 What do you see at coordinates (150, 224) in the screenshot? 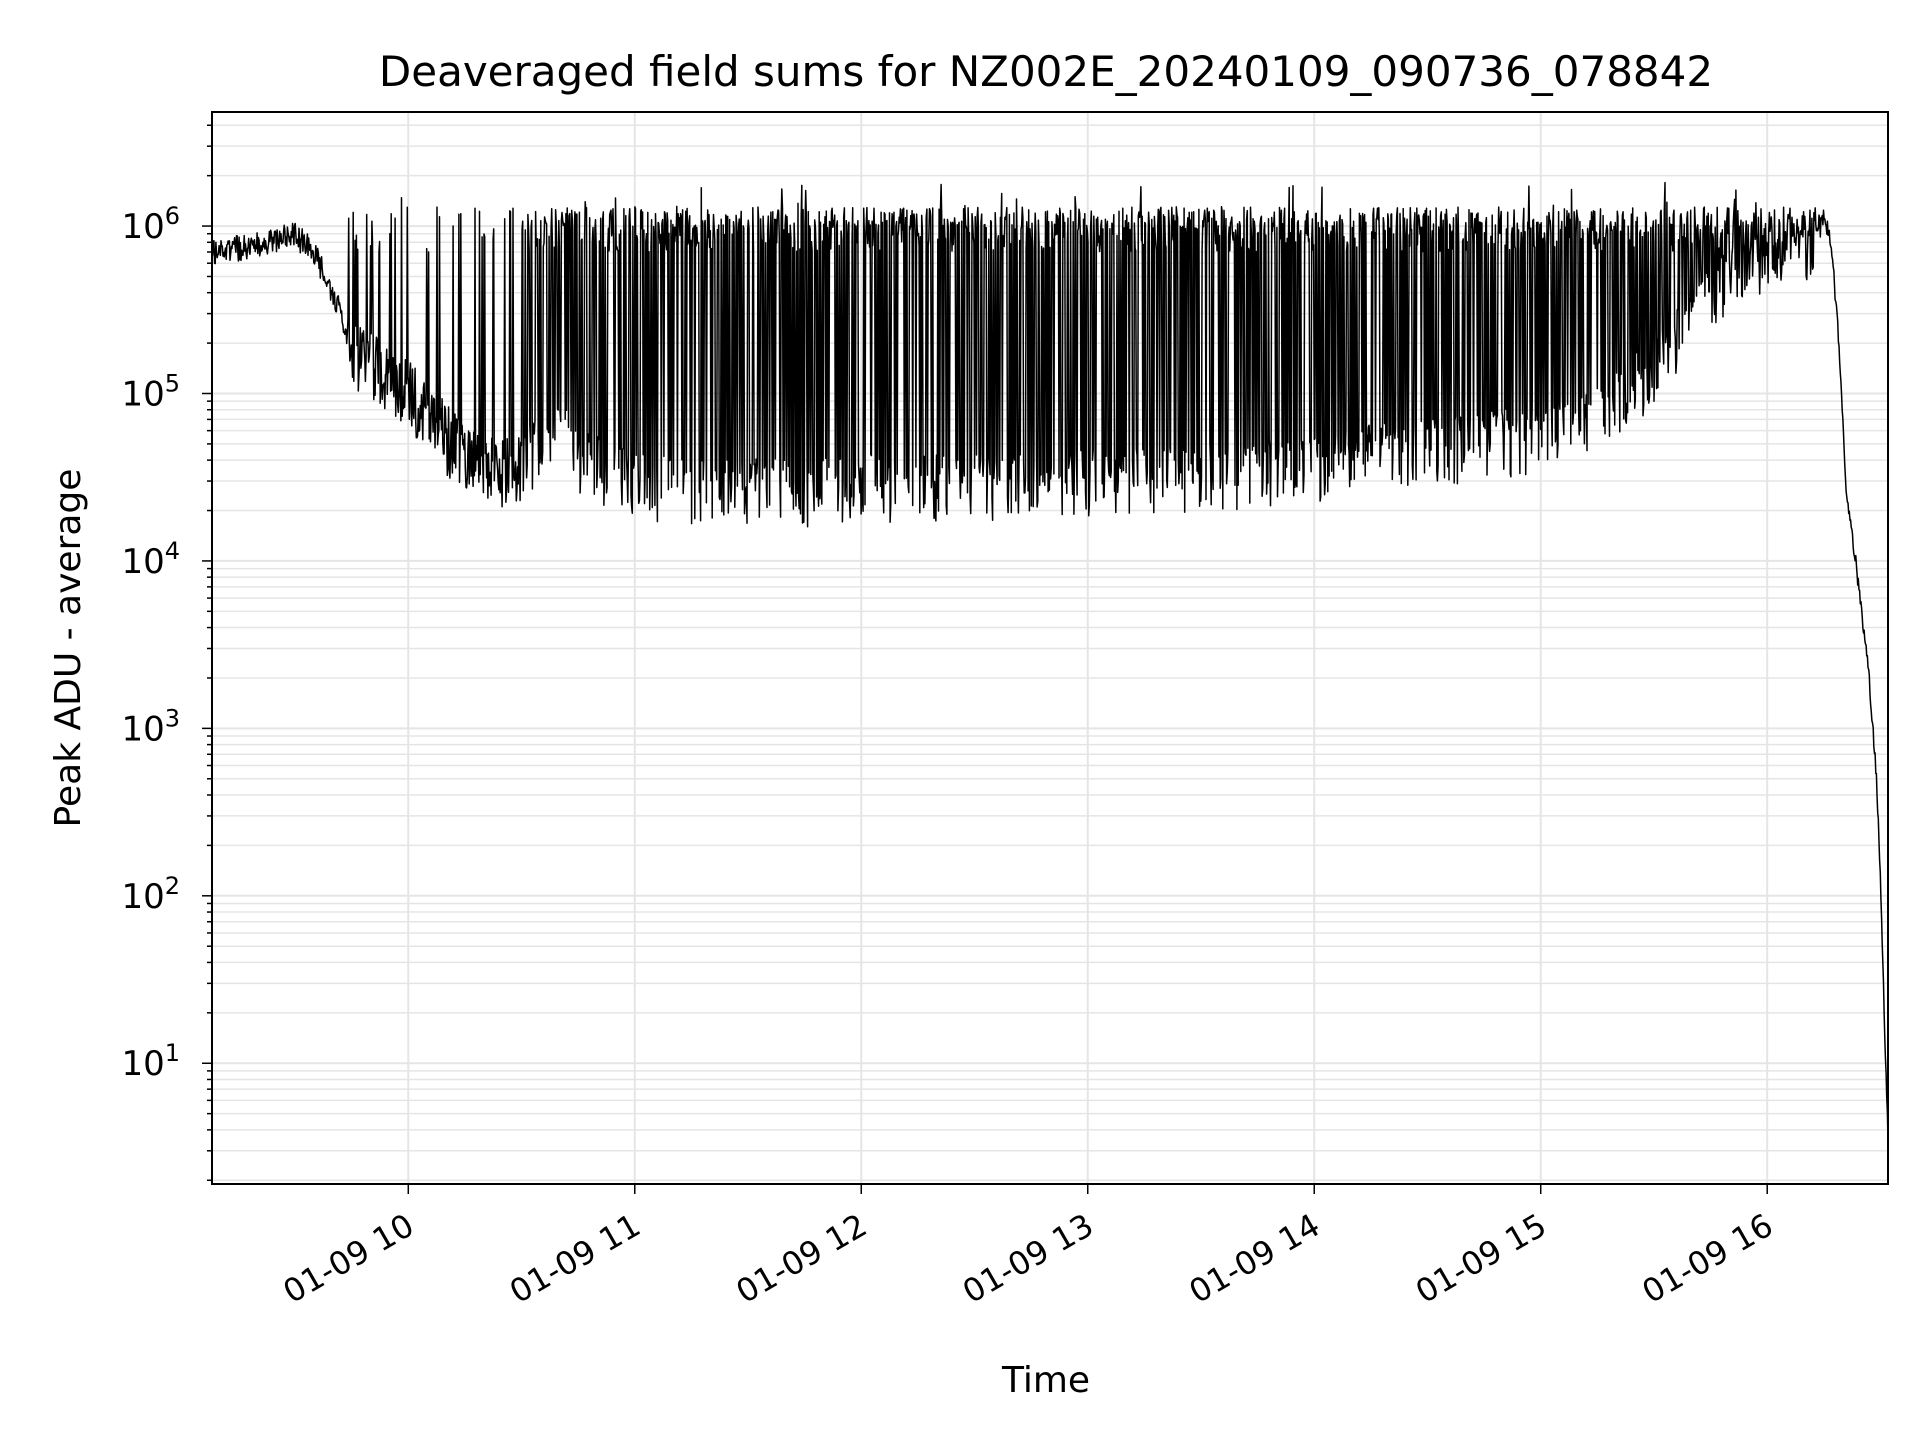
I see `y-tick-label: 10⁶` at bounding box center [150, 224].